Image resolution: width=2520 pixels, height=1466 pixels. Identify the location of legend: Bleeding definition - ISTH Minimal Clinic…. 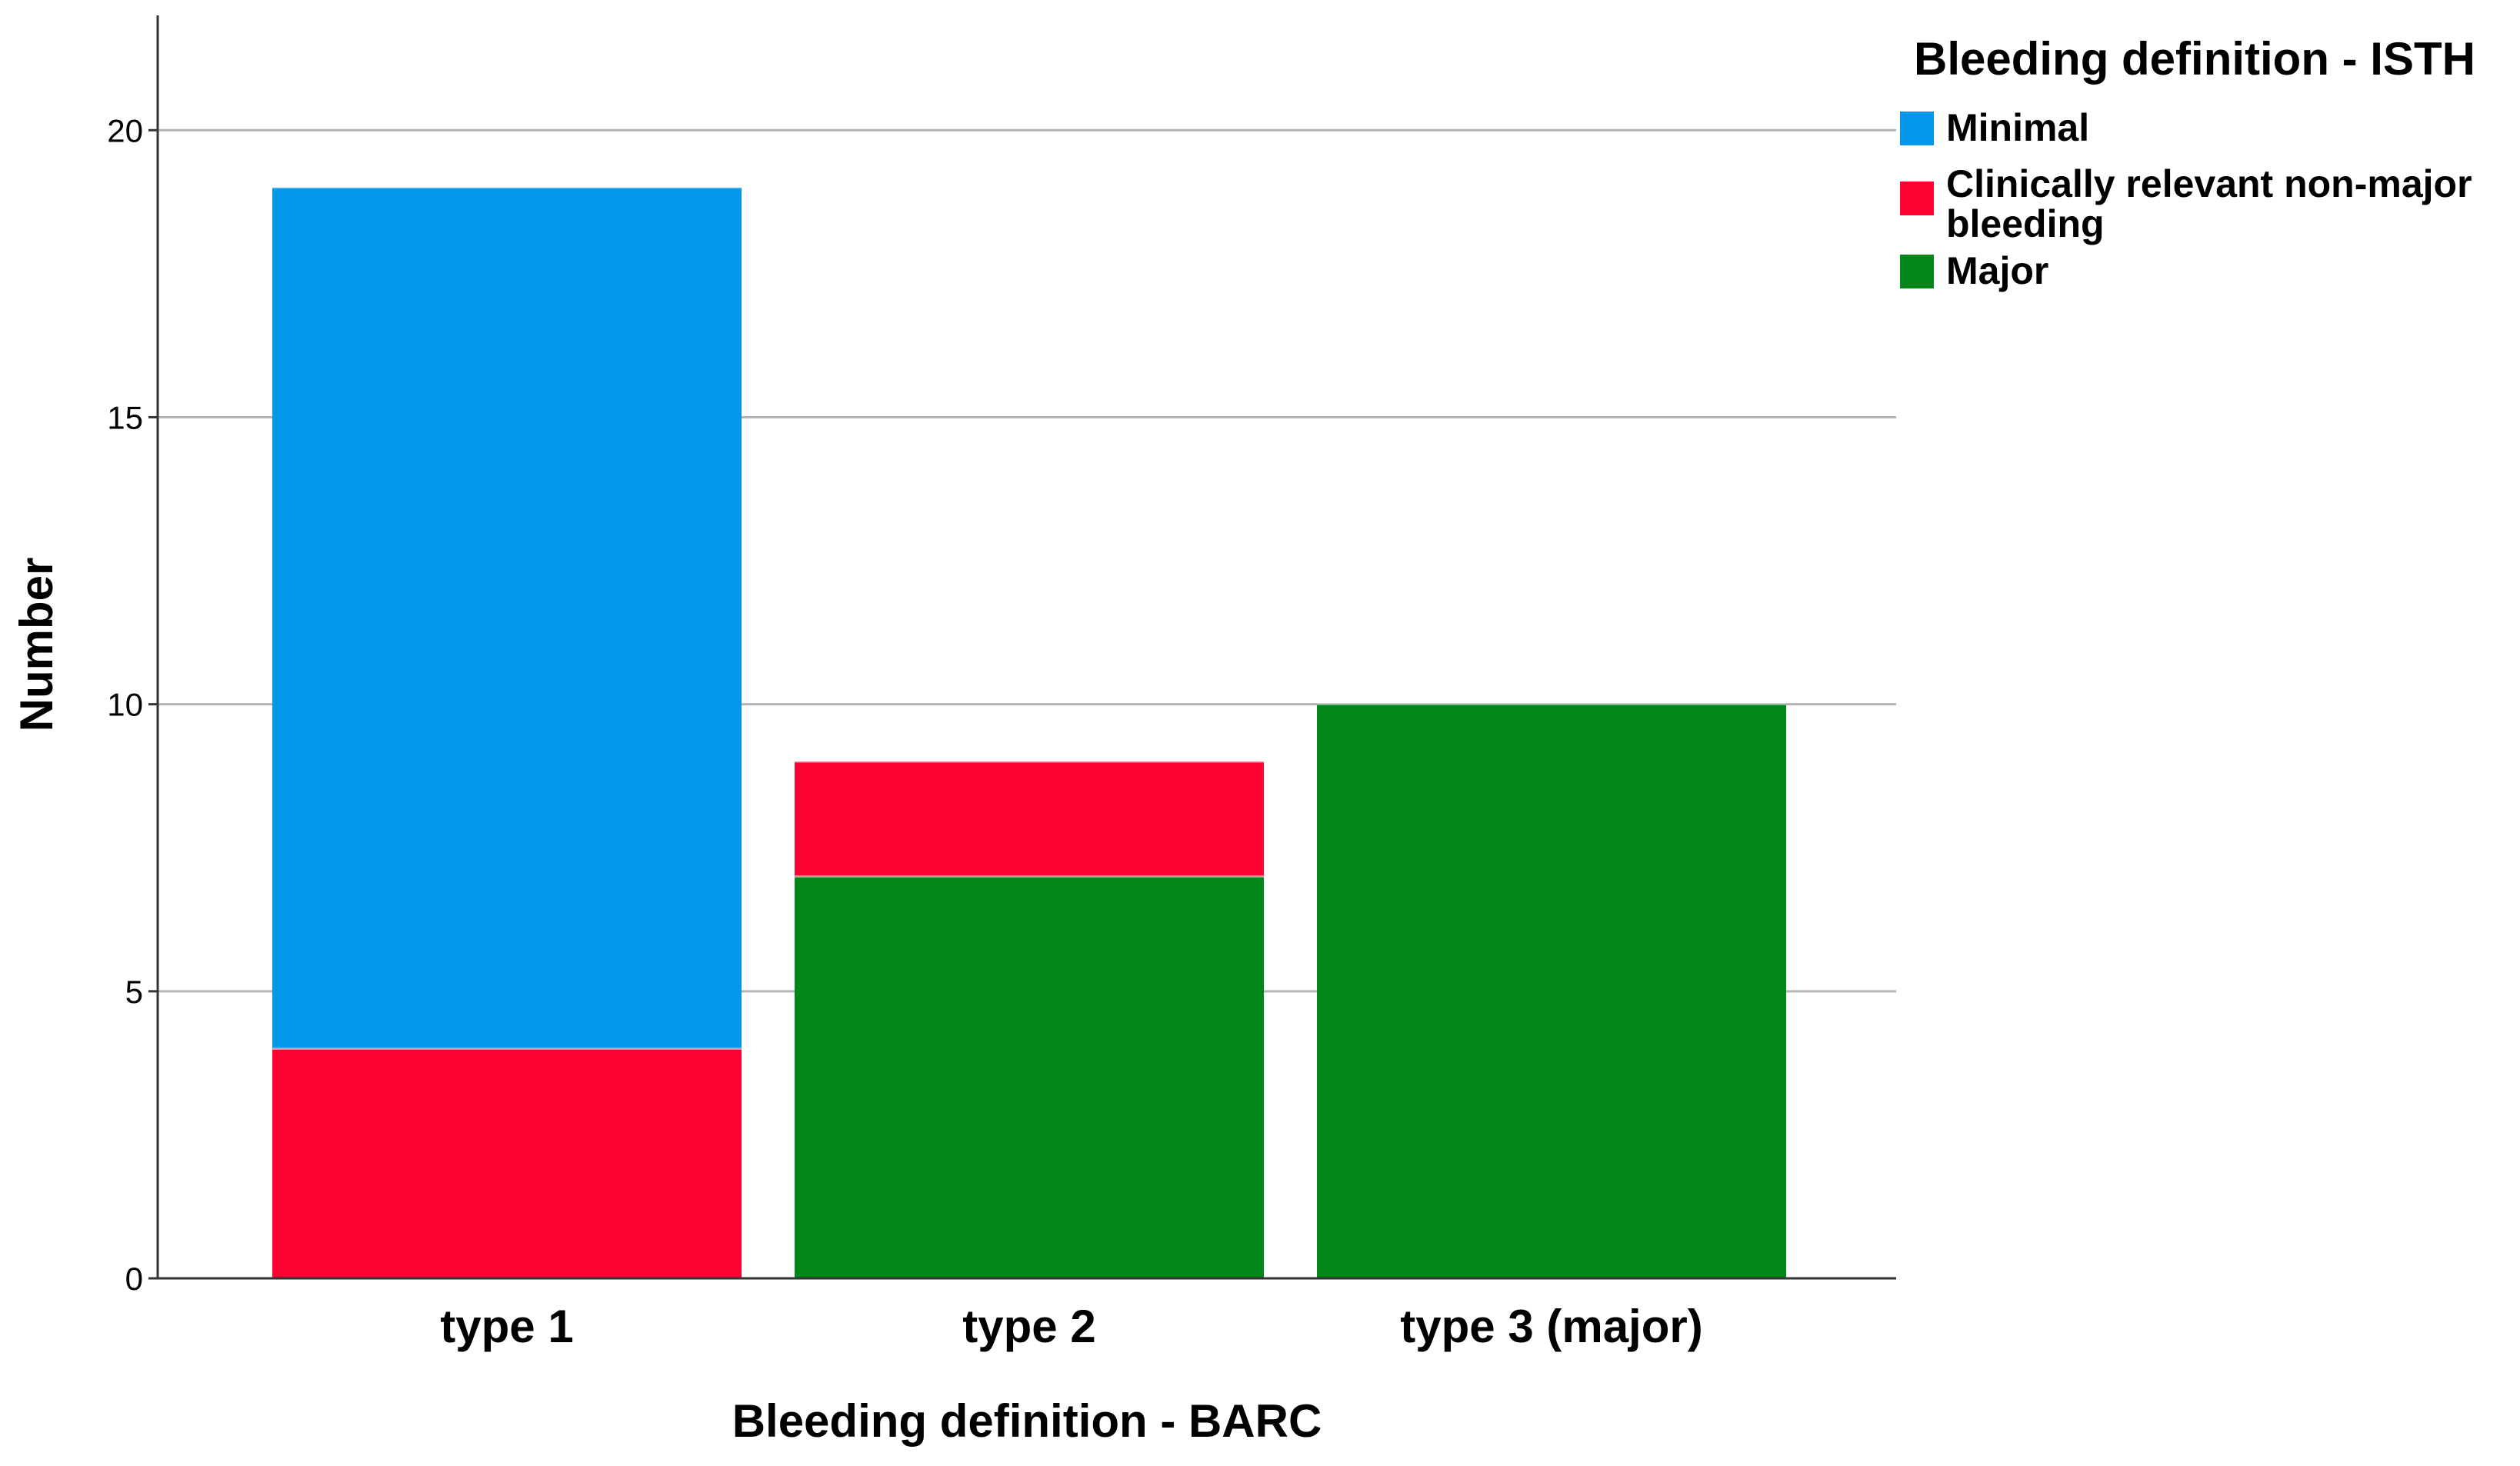
(2187, 162).